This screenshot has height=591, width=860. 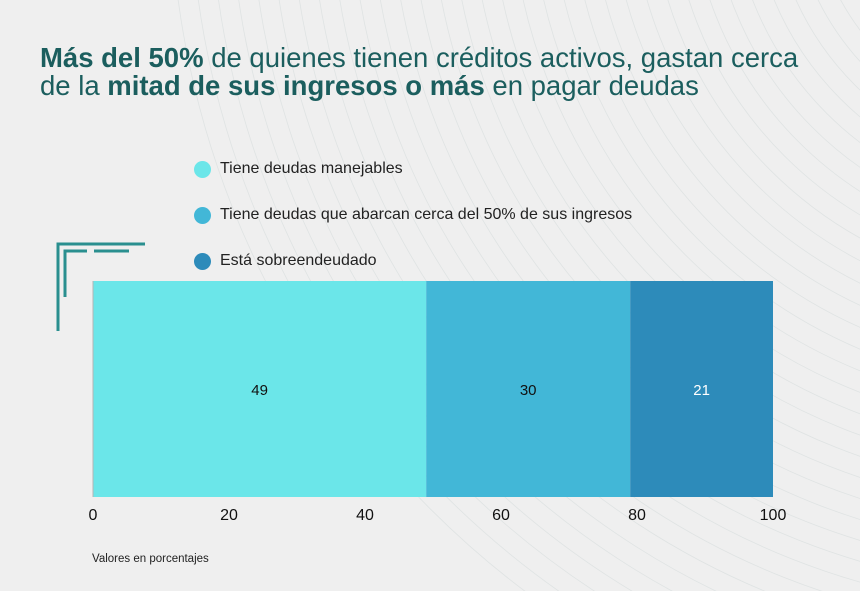 I want to click on legend-label: Está sobreendeudado, so click(x=298, y=260).